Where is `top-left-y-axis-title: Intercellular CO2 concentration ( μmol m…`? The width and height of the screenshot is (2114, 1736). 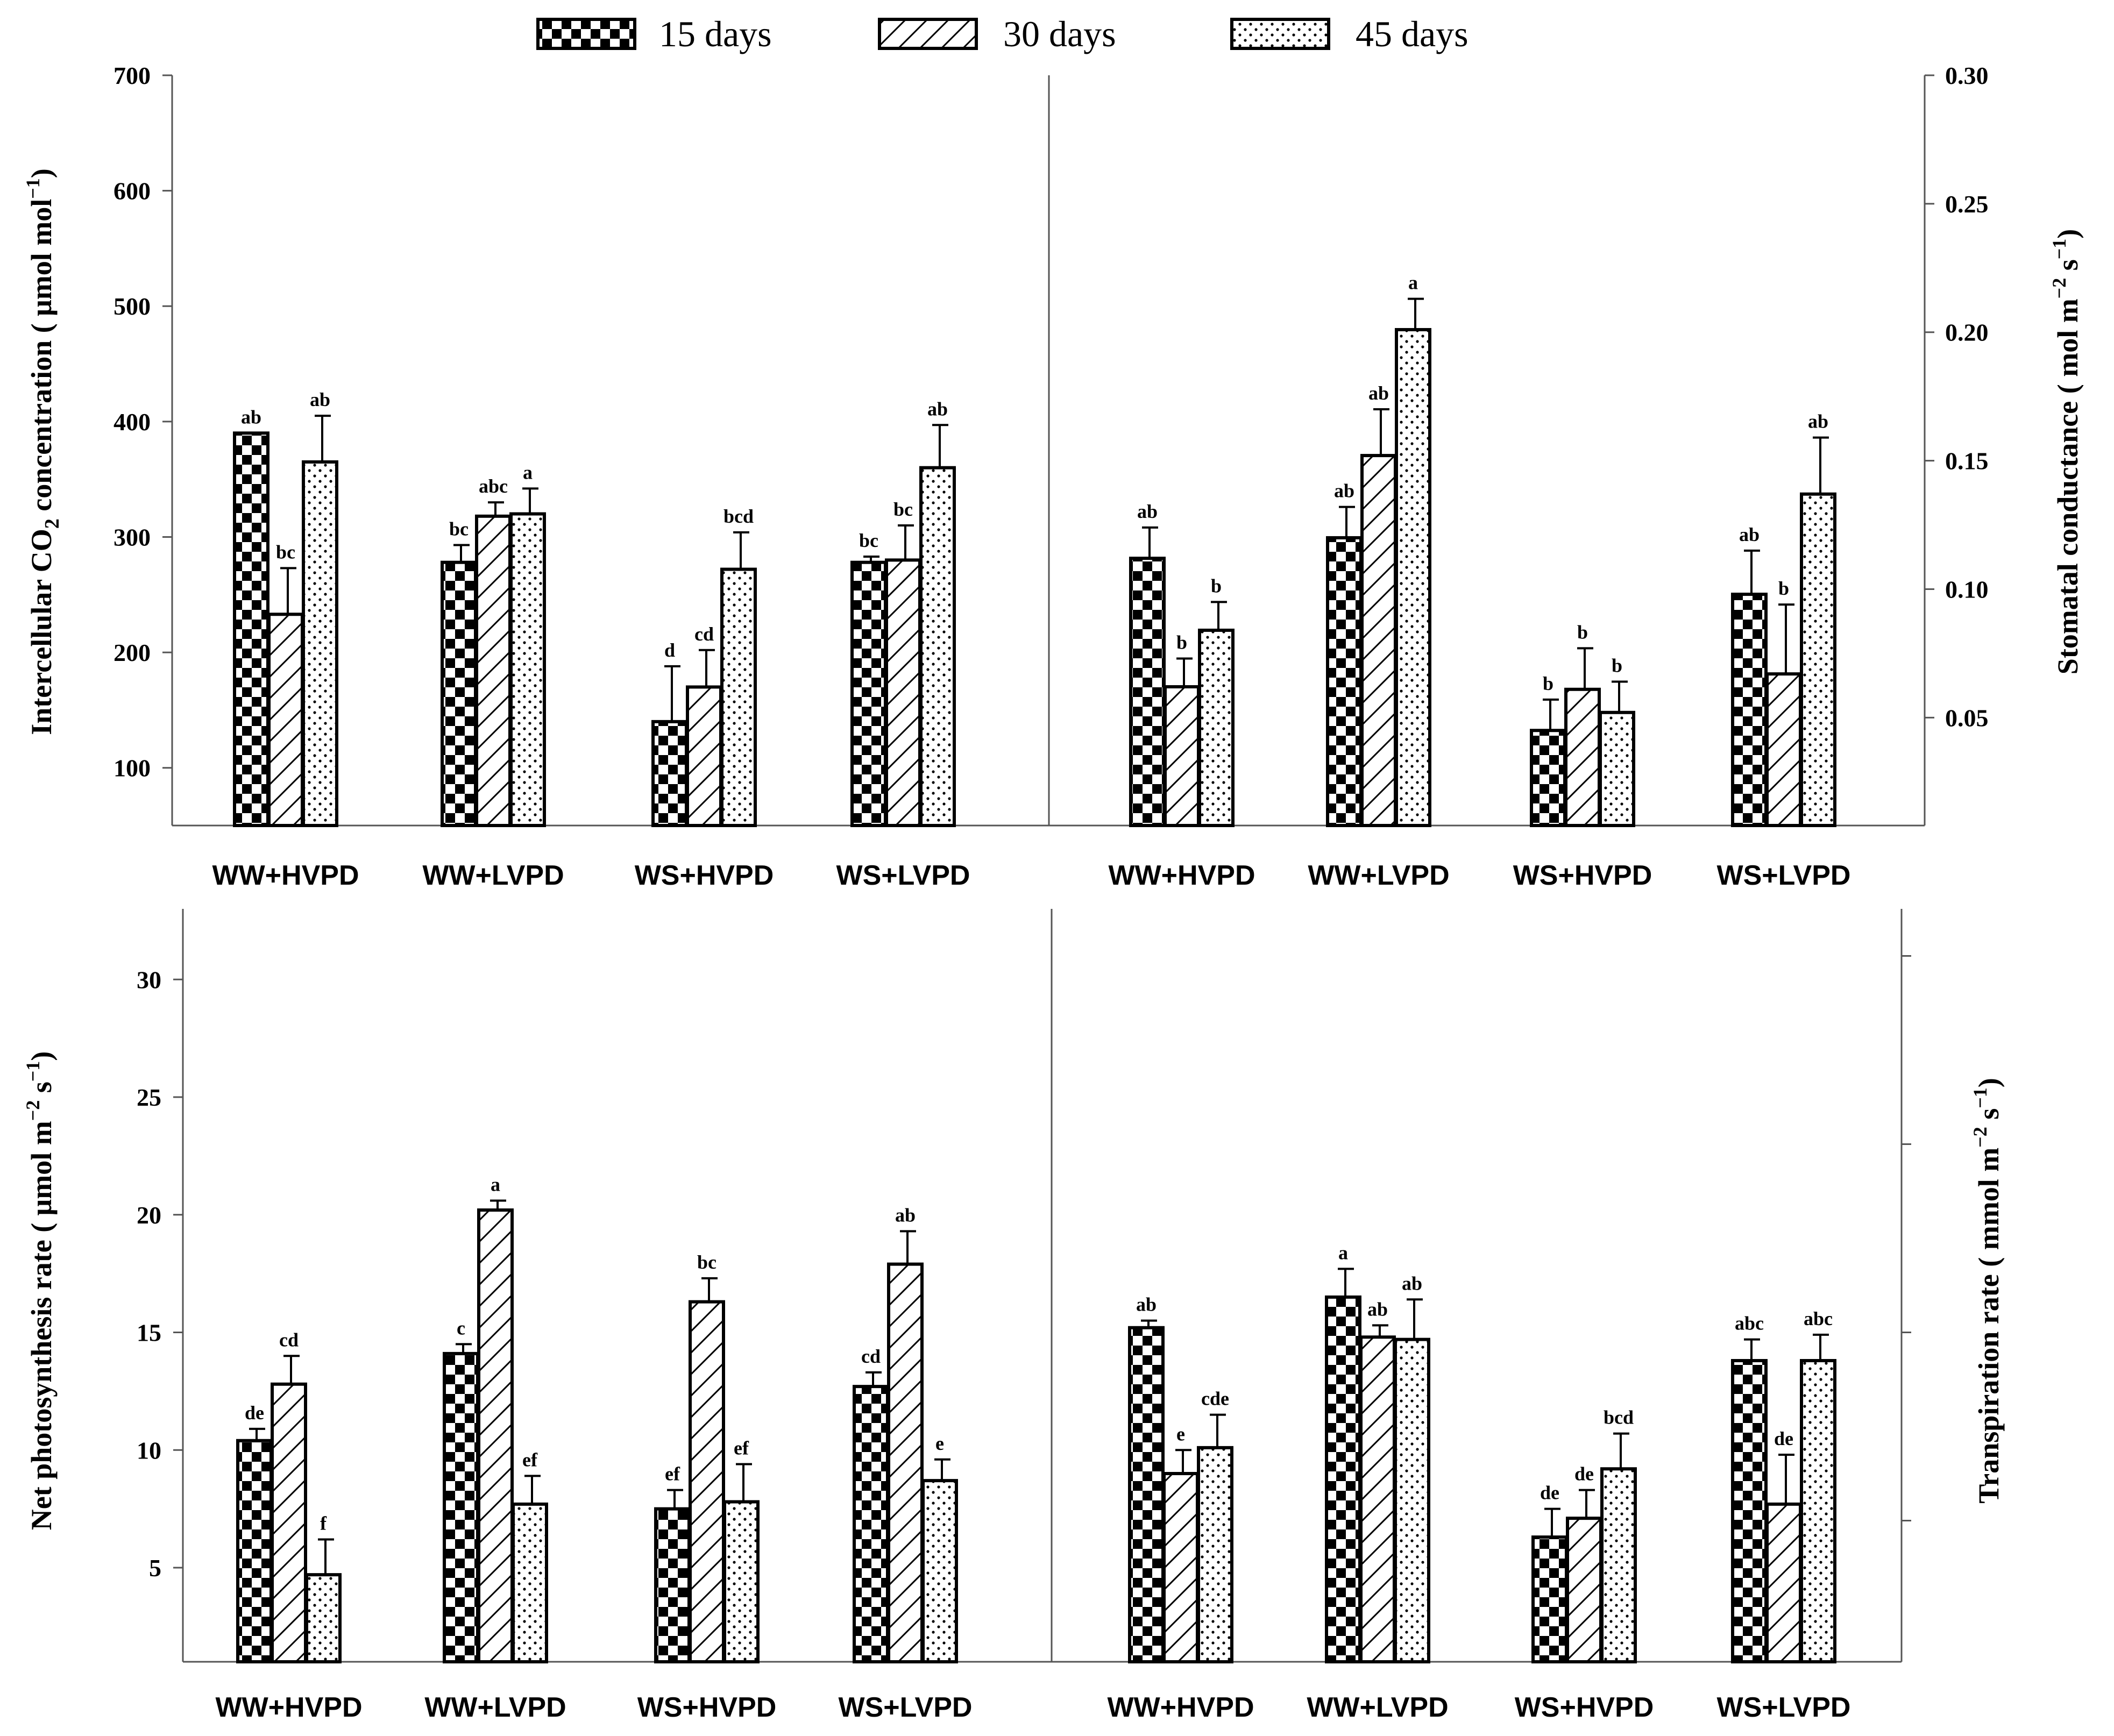
top-left-y-axis-title: Intercellular CO2 concentration ( μmol m… is located at coordinates (42, 451).